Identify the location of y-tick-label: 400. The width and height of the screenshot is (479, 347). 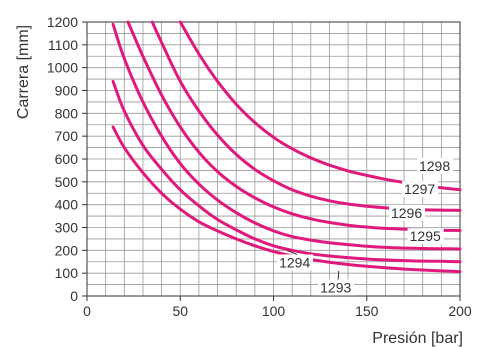
(67, 205).